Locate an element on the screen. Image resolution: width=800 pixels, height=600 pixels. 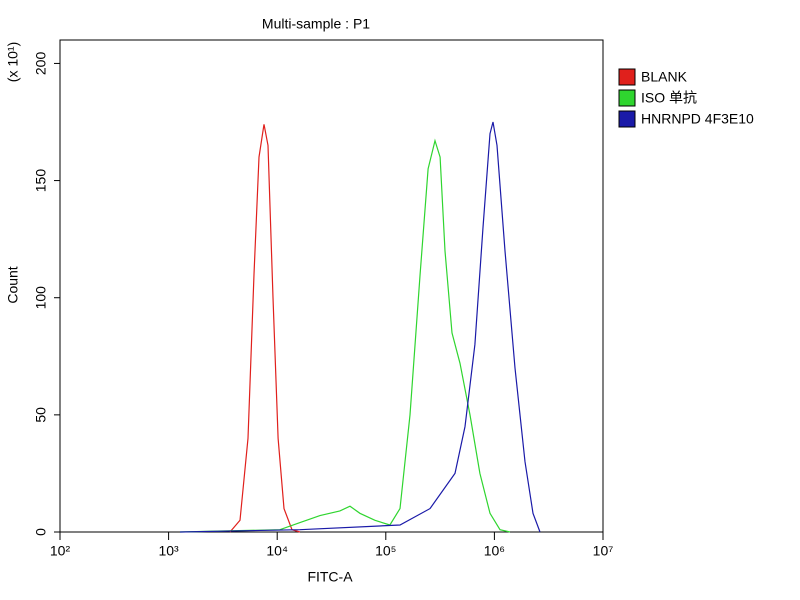
x-tick-label: 10⁷ is located at coordinates (603, 551).